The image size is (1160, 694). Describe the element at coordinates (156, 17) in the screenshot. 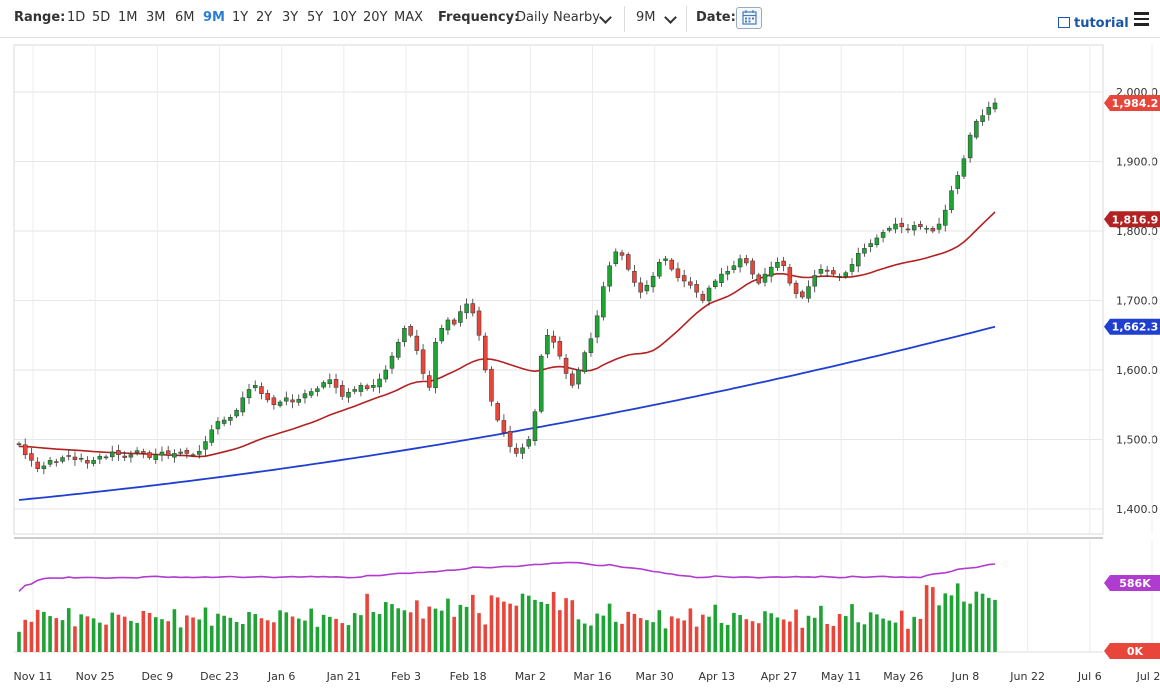

I see `range-button-3m: 3M` at that location.